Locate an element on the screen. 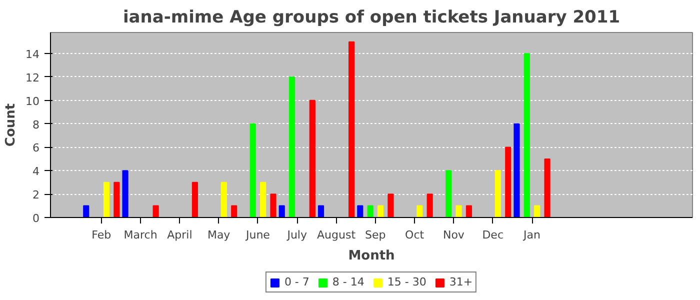 The width and height of the screenshot is (700, 300). y-tick-label: 12 is located at coordinates (33, 77).